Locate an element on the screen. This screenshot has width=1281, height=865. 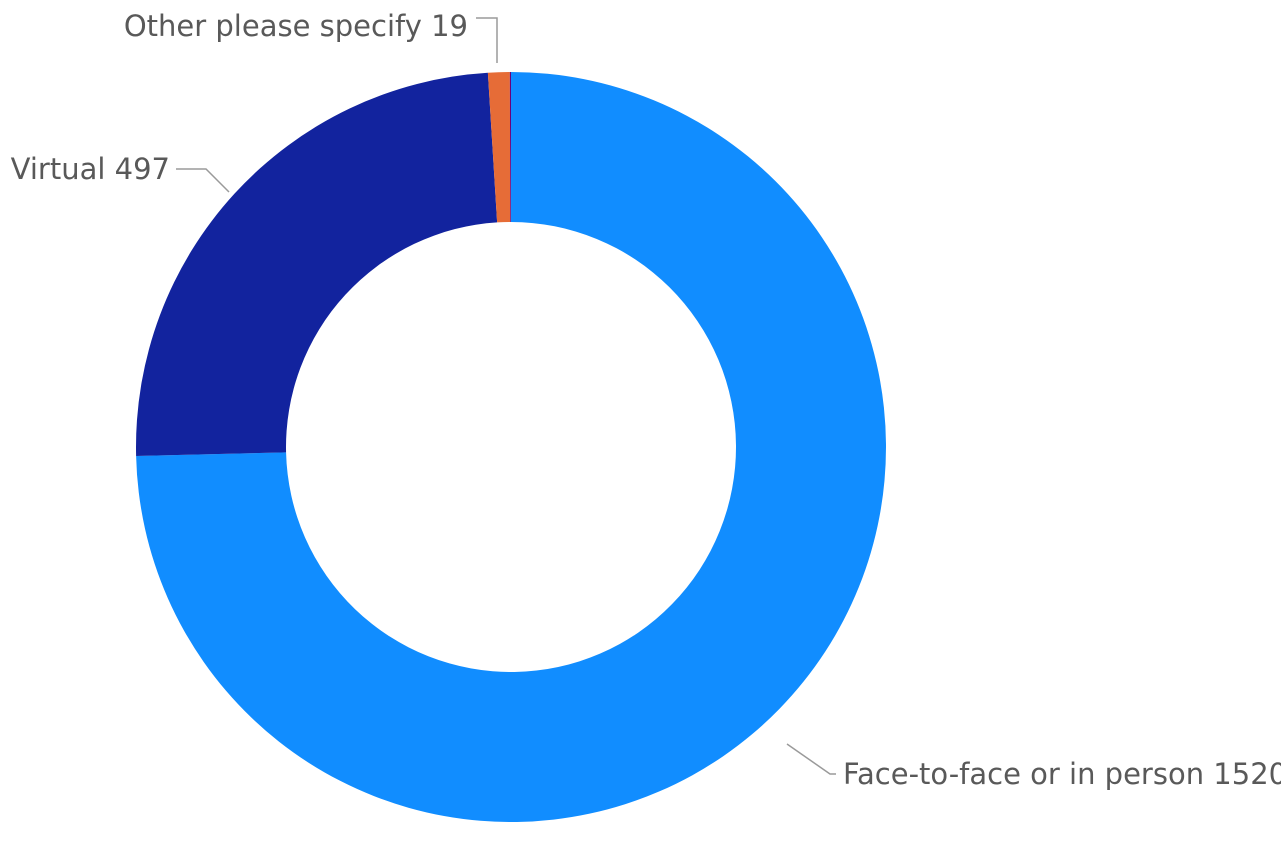
leader-line-virtual is located at coordinates (203, 180).